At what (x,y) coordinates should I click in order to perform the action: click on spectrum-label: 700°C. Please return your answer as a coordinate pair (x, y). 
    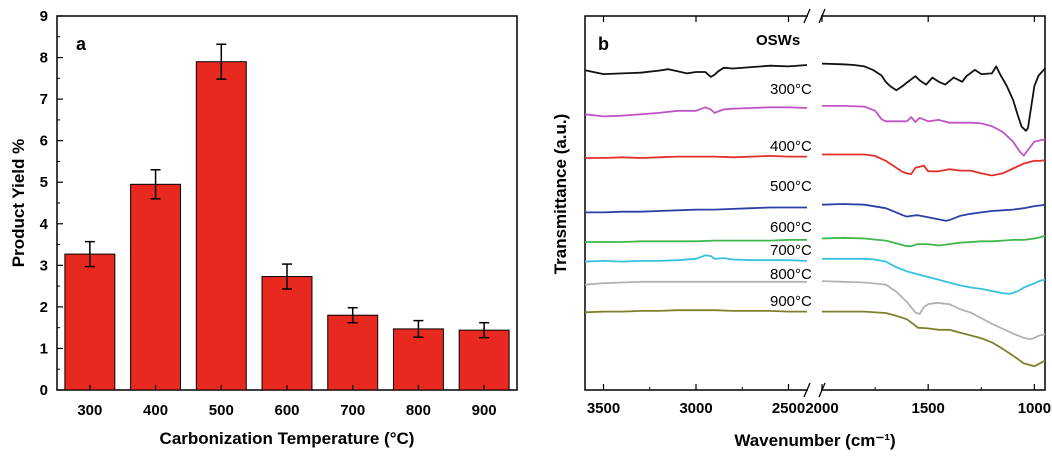
    Looking at the image, I should click on (791, 250).